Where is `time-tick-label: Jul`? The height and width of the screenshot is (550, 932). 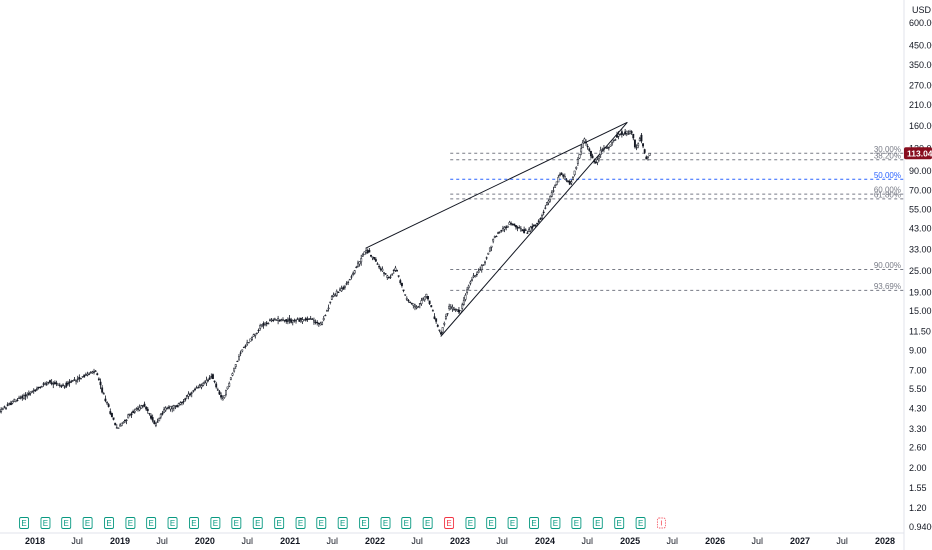
time-tick-label: Jul is located at coordinates (502, 541).